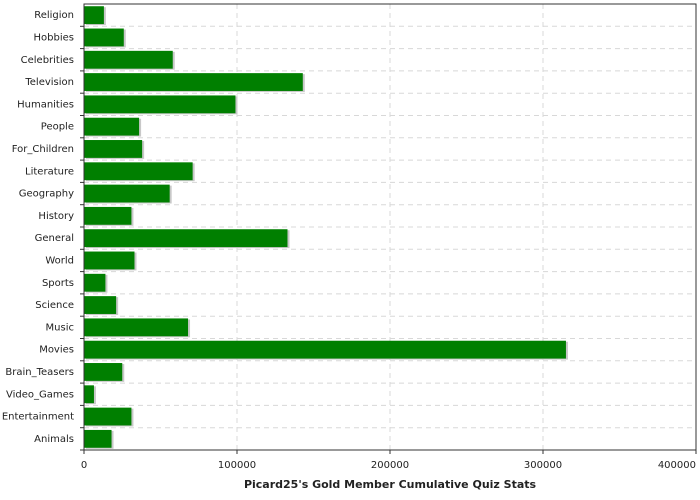 This screenshot has width=700, height=500. I want to click on y-tick-label: General, so click(54, 238).